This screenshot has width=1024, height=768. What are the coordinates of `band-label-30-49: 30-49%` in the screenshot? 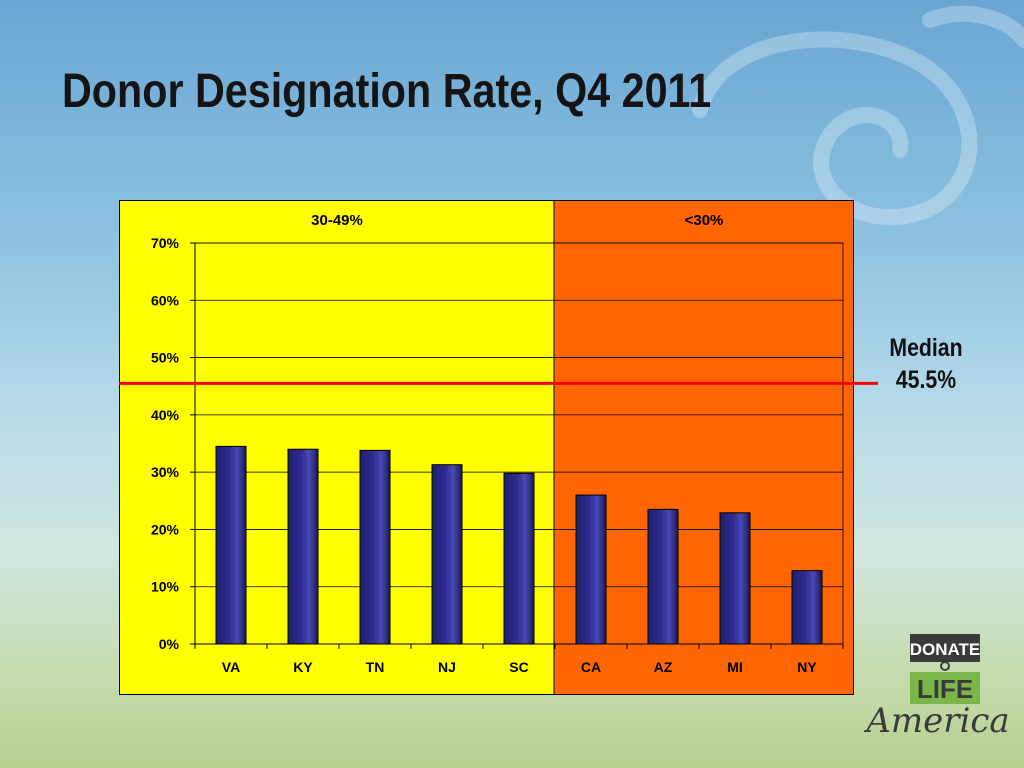 It's located at (337, 220).